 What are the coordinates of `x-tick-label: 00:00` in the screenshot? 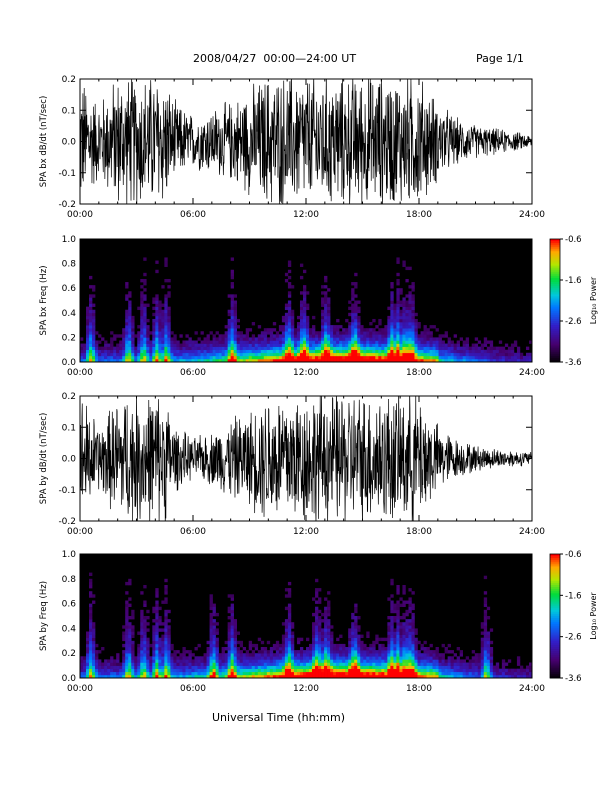 It's located at (80, 532).